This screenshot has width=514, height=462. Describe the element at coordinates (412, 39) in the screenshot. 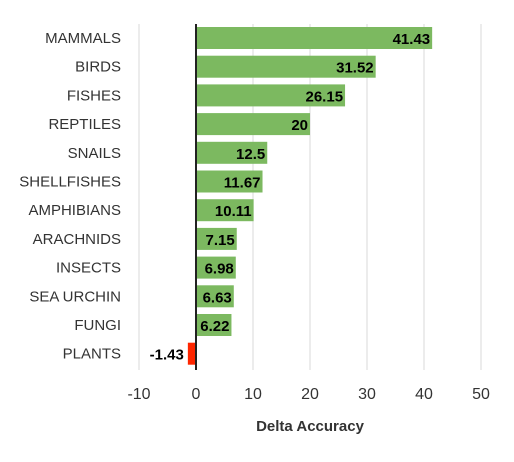

I see `value-label: 41.43` at that location.